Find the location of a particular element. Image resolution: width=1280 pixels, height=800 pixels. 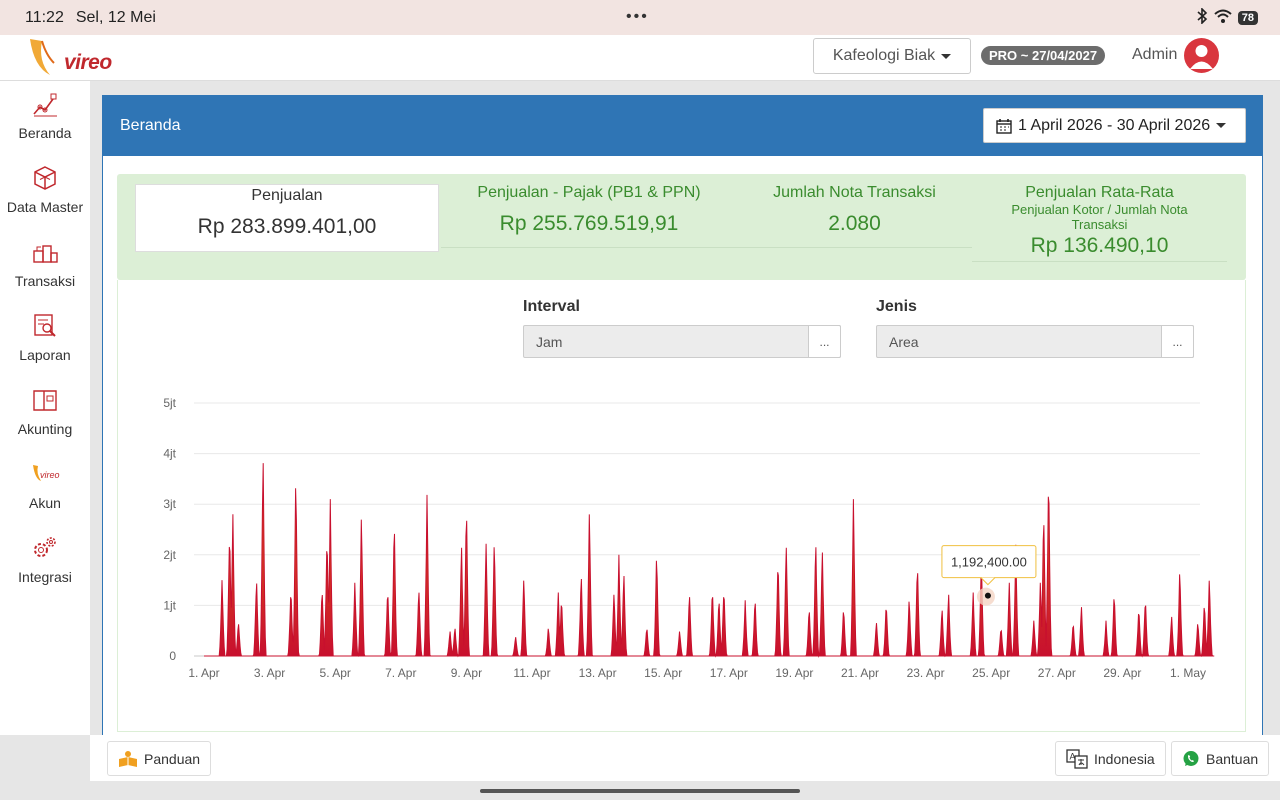

card-underline is located at coordinates (589, 247).